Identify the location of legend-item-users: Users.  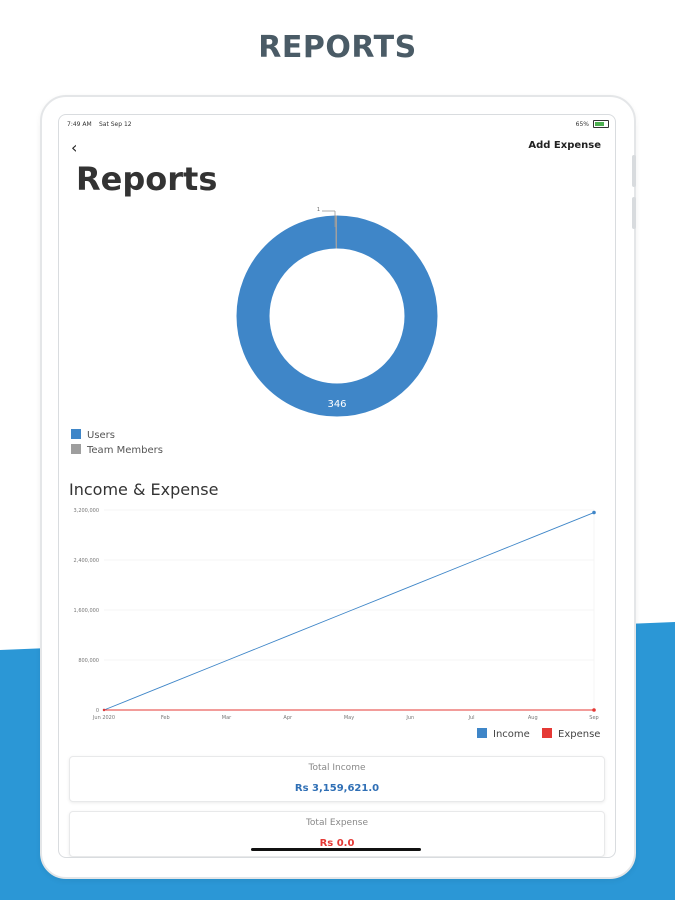
(93, 435).